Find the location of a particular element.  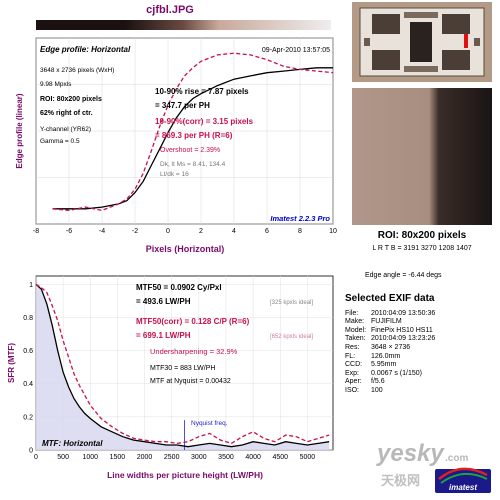

edge-roi: ROI: 80x200 pixels is located at coordinates (71, 99).